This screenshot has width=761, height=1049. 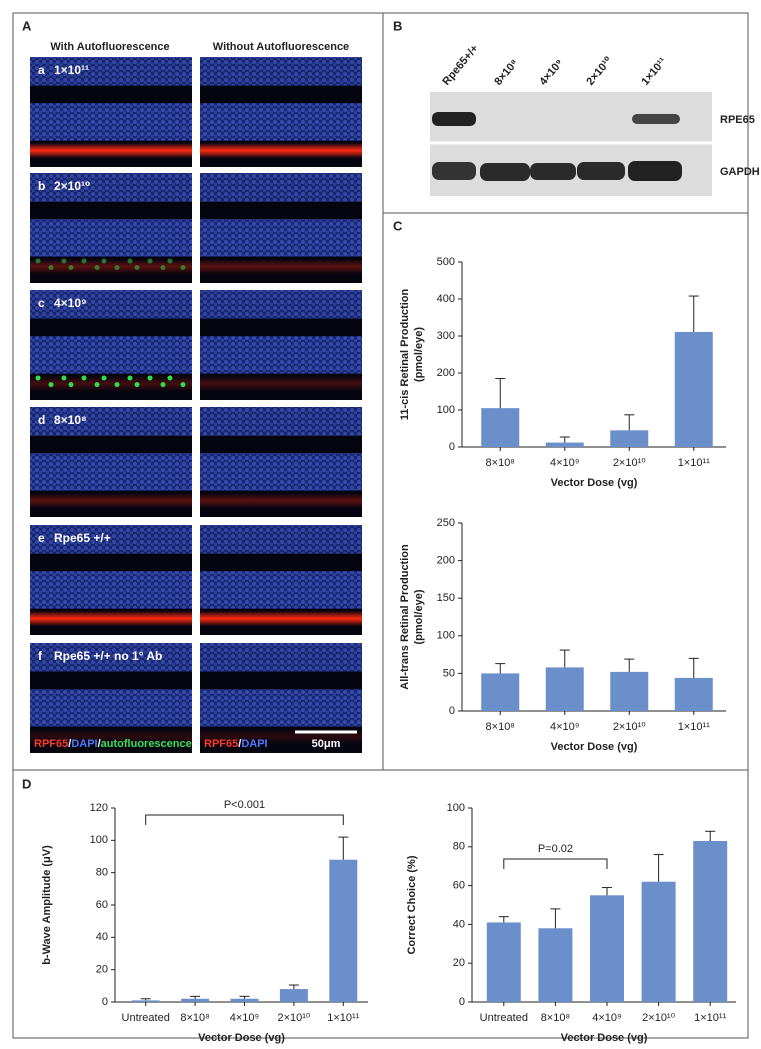 What do you see at coordinates (446, 262) in the screenshot?
I see `y-tick-label: 500` at bounding box center [446, 262].